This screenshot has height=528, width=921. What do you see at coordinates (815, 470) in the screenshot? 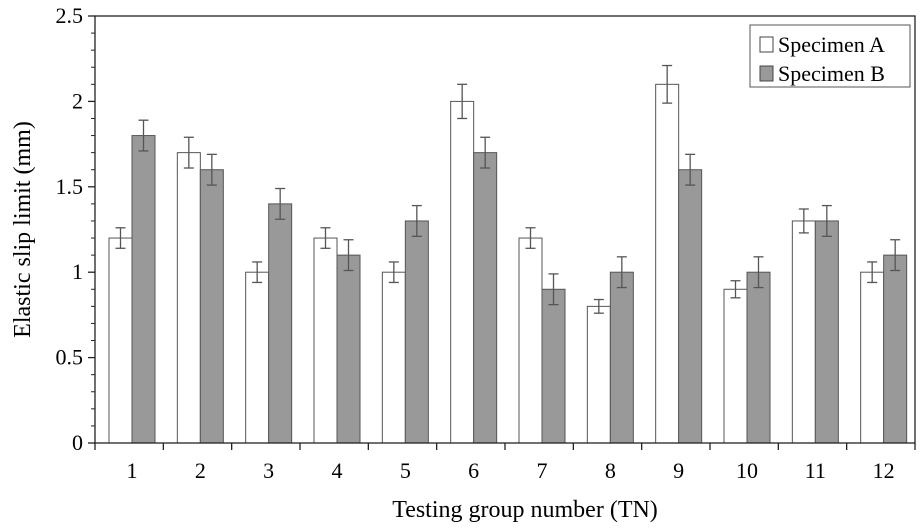
I see `x-tick-label: 11` at bounding box center [815, 470].